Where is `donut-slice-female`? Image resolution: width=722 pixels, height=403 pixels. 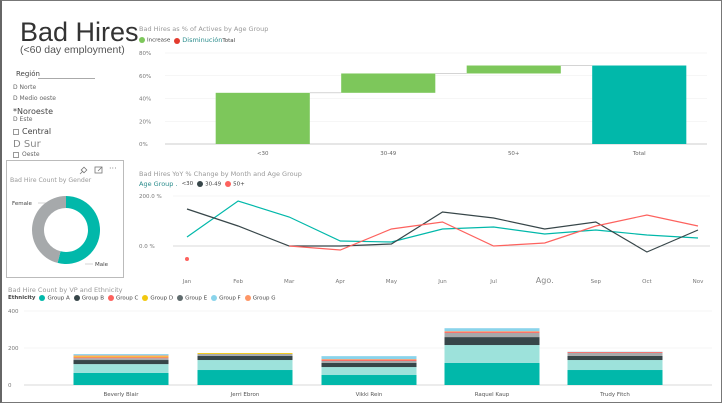
donut-slice-female is located at coordinates (49, 229).